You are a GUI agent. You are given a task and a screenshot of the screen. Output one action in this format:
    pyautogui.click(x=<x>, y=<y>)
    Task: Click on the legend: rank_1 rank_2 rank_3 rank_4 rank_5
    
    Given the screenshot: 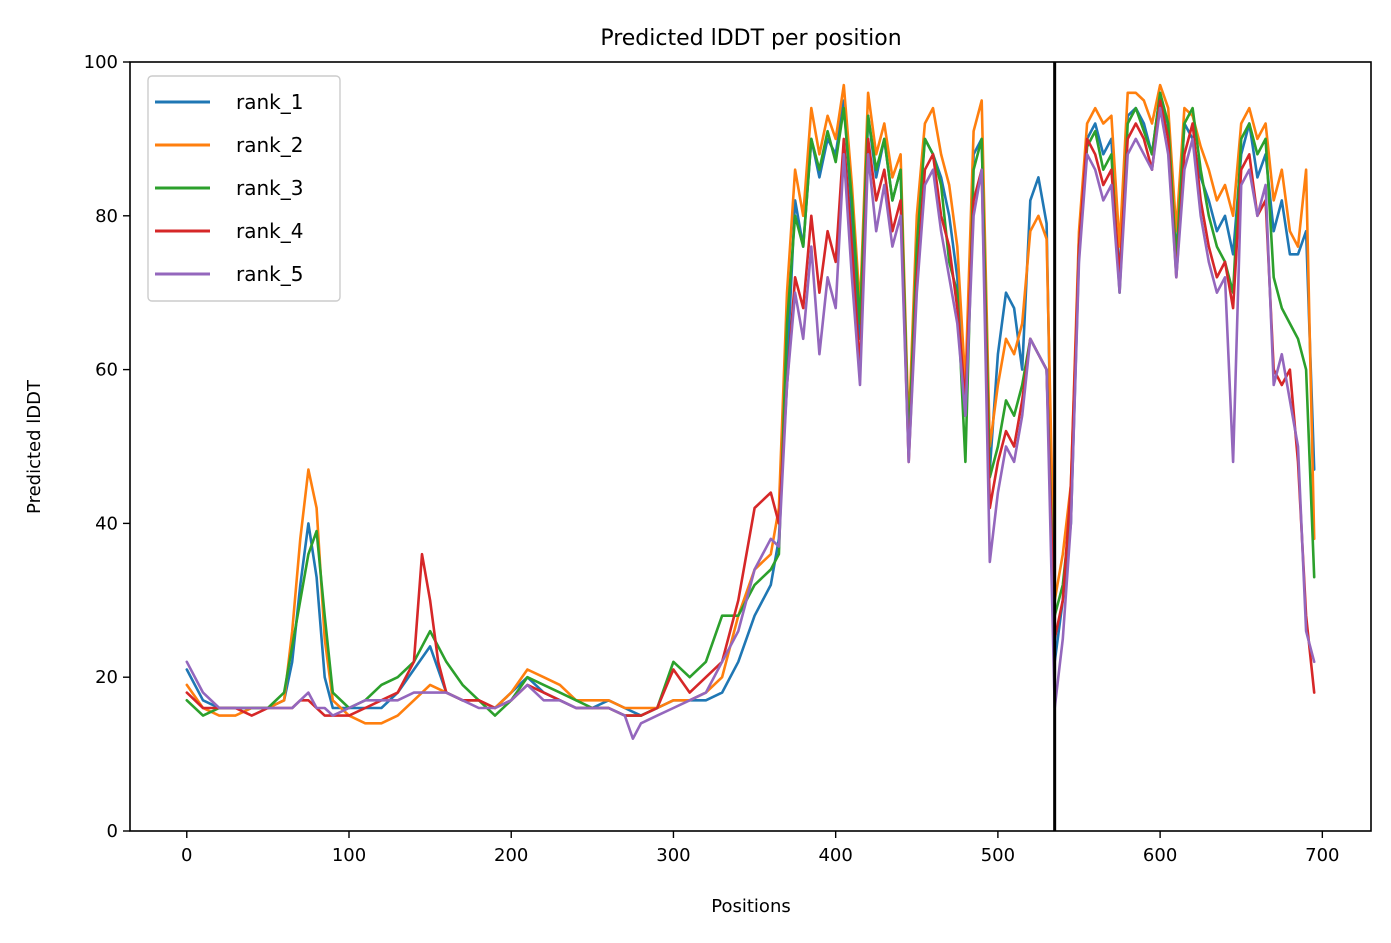 What is the action you would take?
    pyautogui.click(x=244, y=188)
    